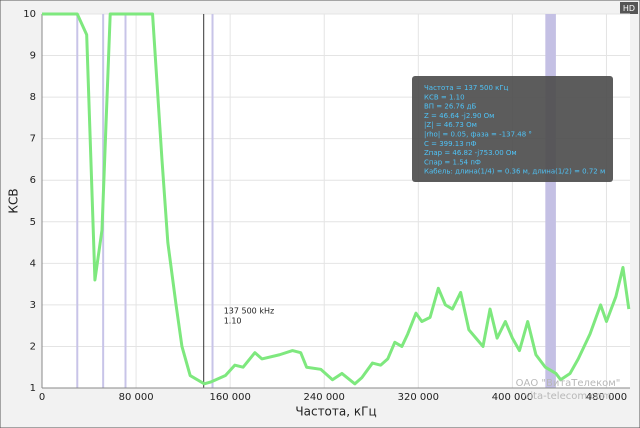 This screenshot has height=428, width=640. I want to click on y-axis-label: КСВ, so click(14, 200).